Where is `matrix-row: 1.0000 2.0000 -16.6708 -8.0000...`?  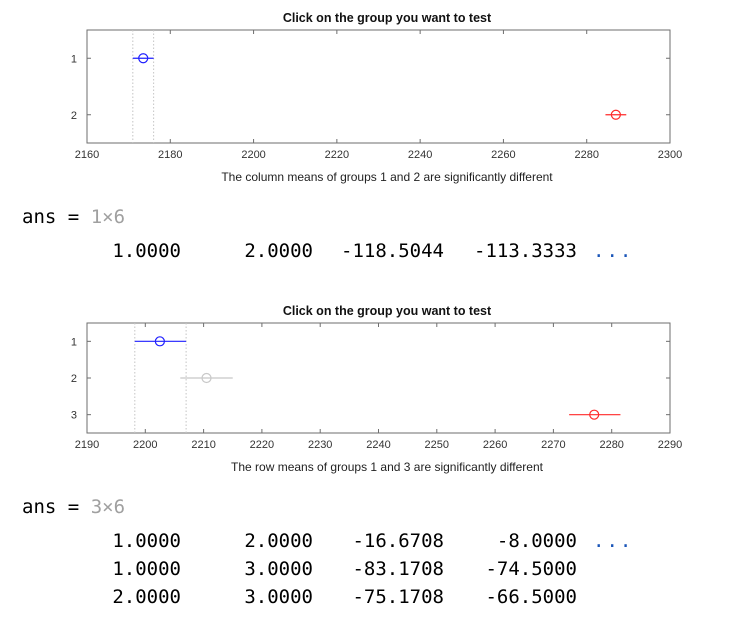
matrix-row: 1.0000 2.0000 -16.6708 -8.0000... is located at coordinates (378, 542).